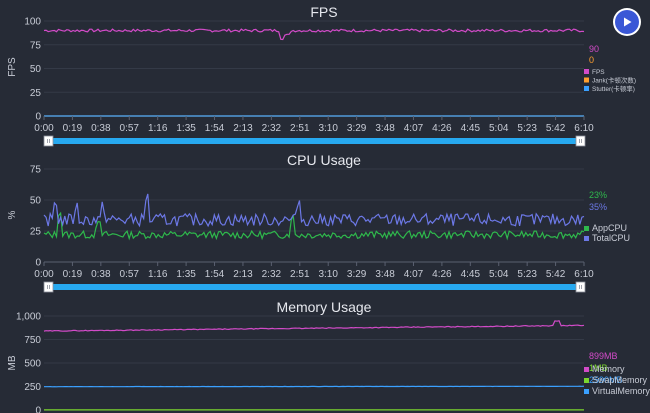 Image resolution: width=650 pixels, height=413 pixels. What do you see at coordinates (591, 60) in the screenshot?
I see `legend-value: 0` at bounding box center [591, 60].